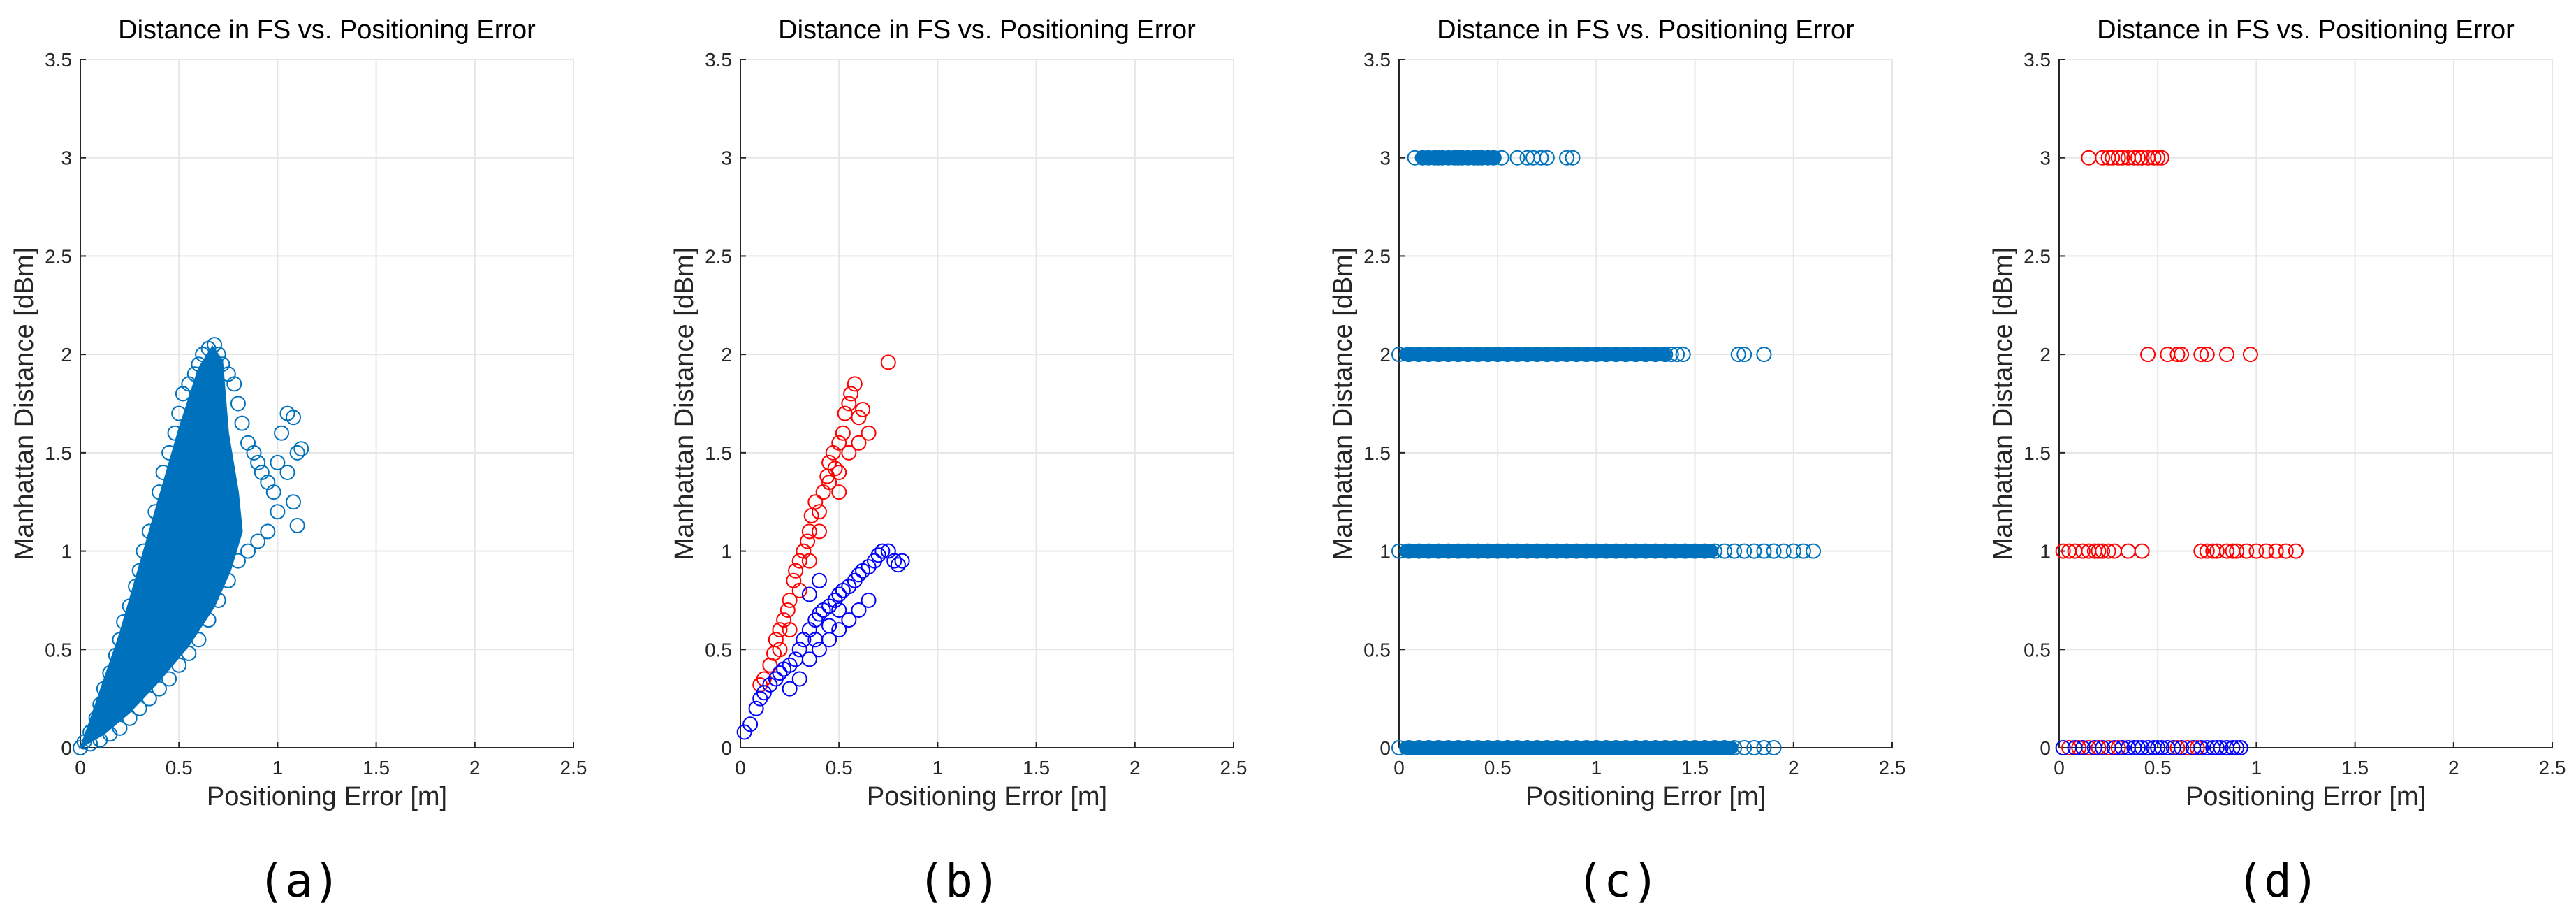 The height and width of the screenshot is (919, 2576). Describe the element at coordinates (938, 768) in the screenshot. I see `x-tick-label: 1` at that location.